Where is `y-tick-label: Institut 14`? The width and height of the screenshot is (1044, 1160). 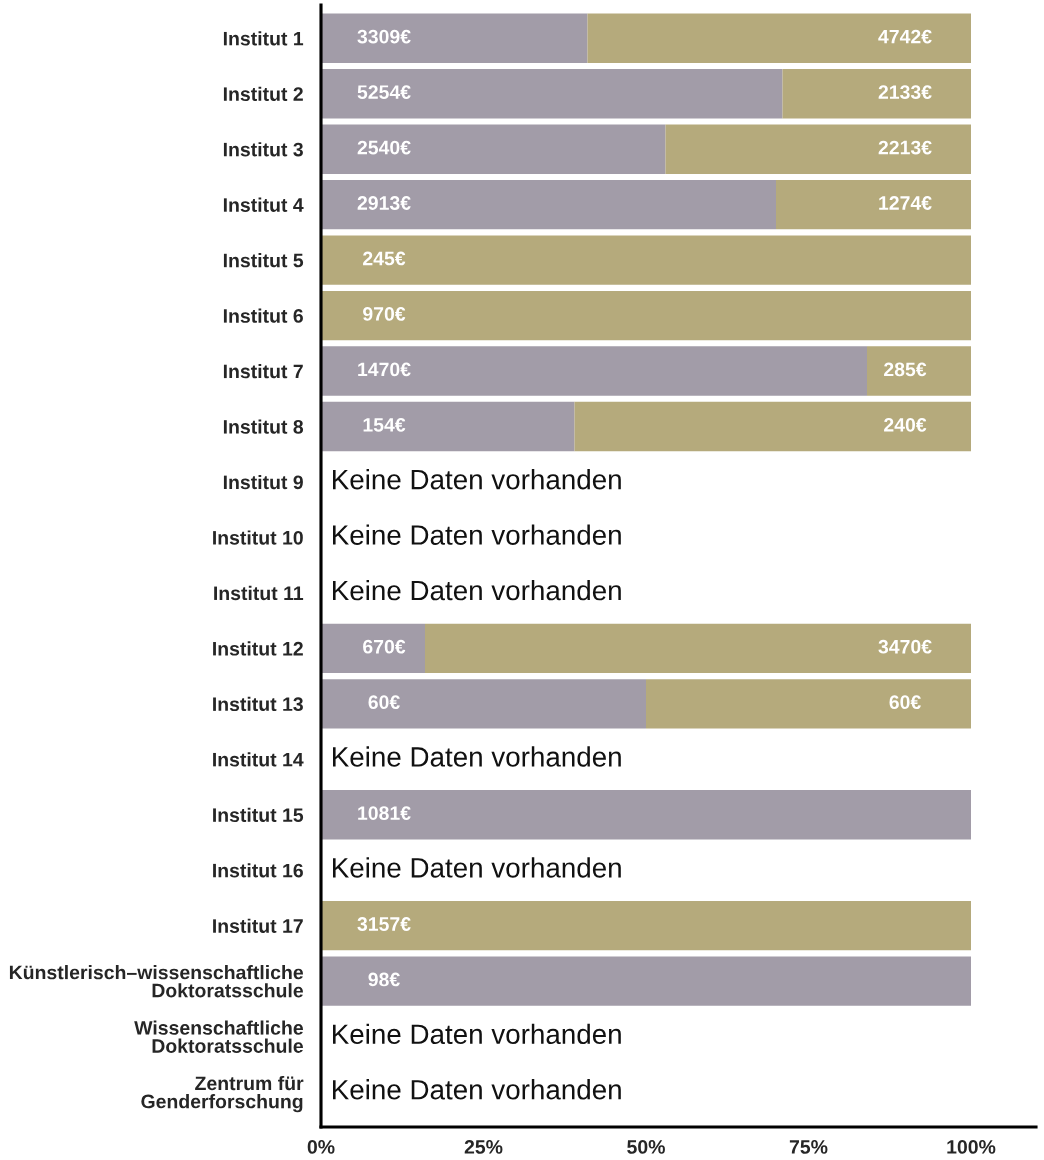 y-tick-label: Institut 14 is located at coordinates (258, 759).